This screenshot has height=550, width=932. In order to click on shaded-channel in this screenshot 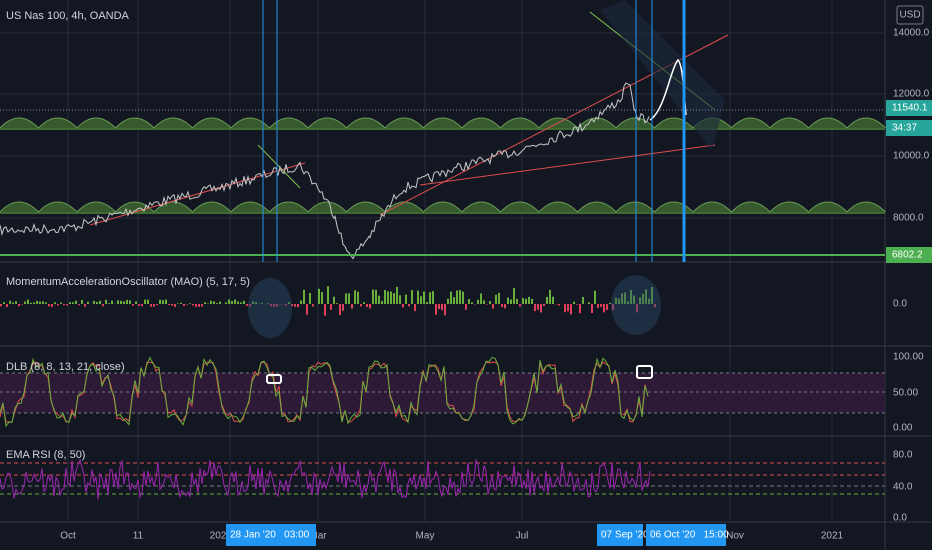, I will do `click(662, 75)`.